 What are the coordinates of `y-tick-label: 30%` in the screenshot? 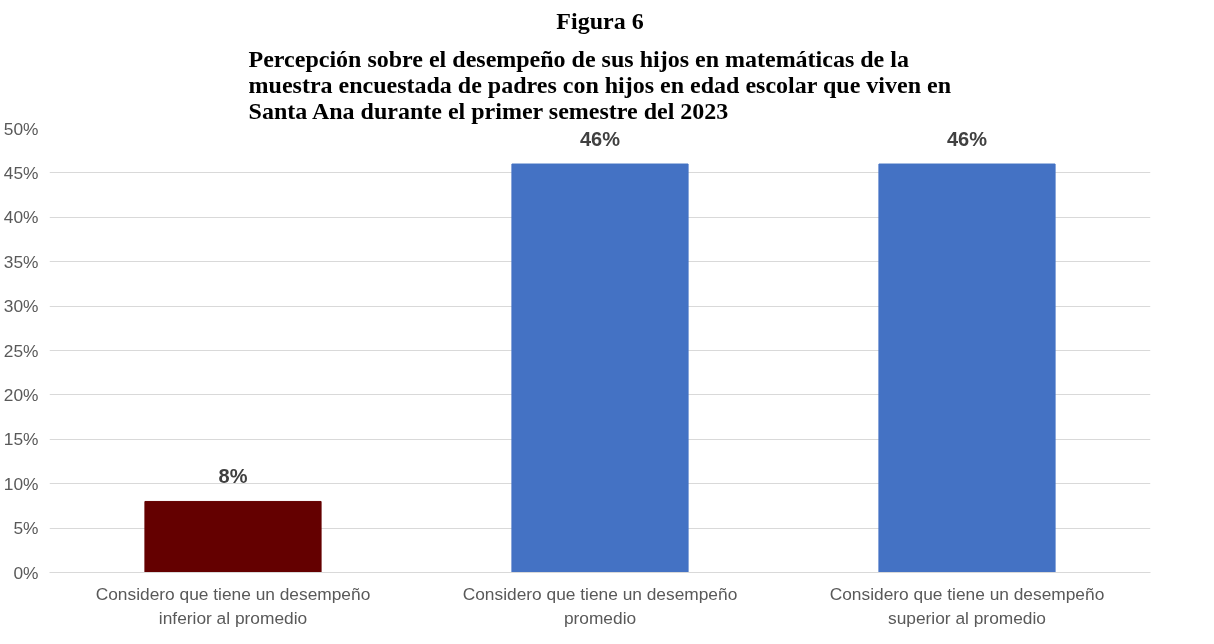 It's located at (21, 306).